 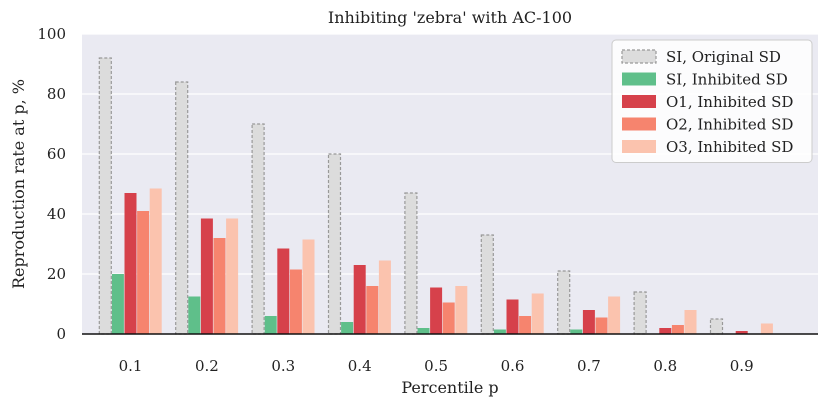 What do you see at coordinates (411, 263) in the screenshot?
I see `bar-si-original-sd-p0.5` at bounding box center [411, 263].